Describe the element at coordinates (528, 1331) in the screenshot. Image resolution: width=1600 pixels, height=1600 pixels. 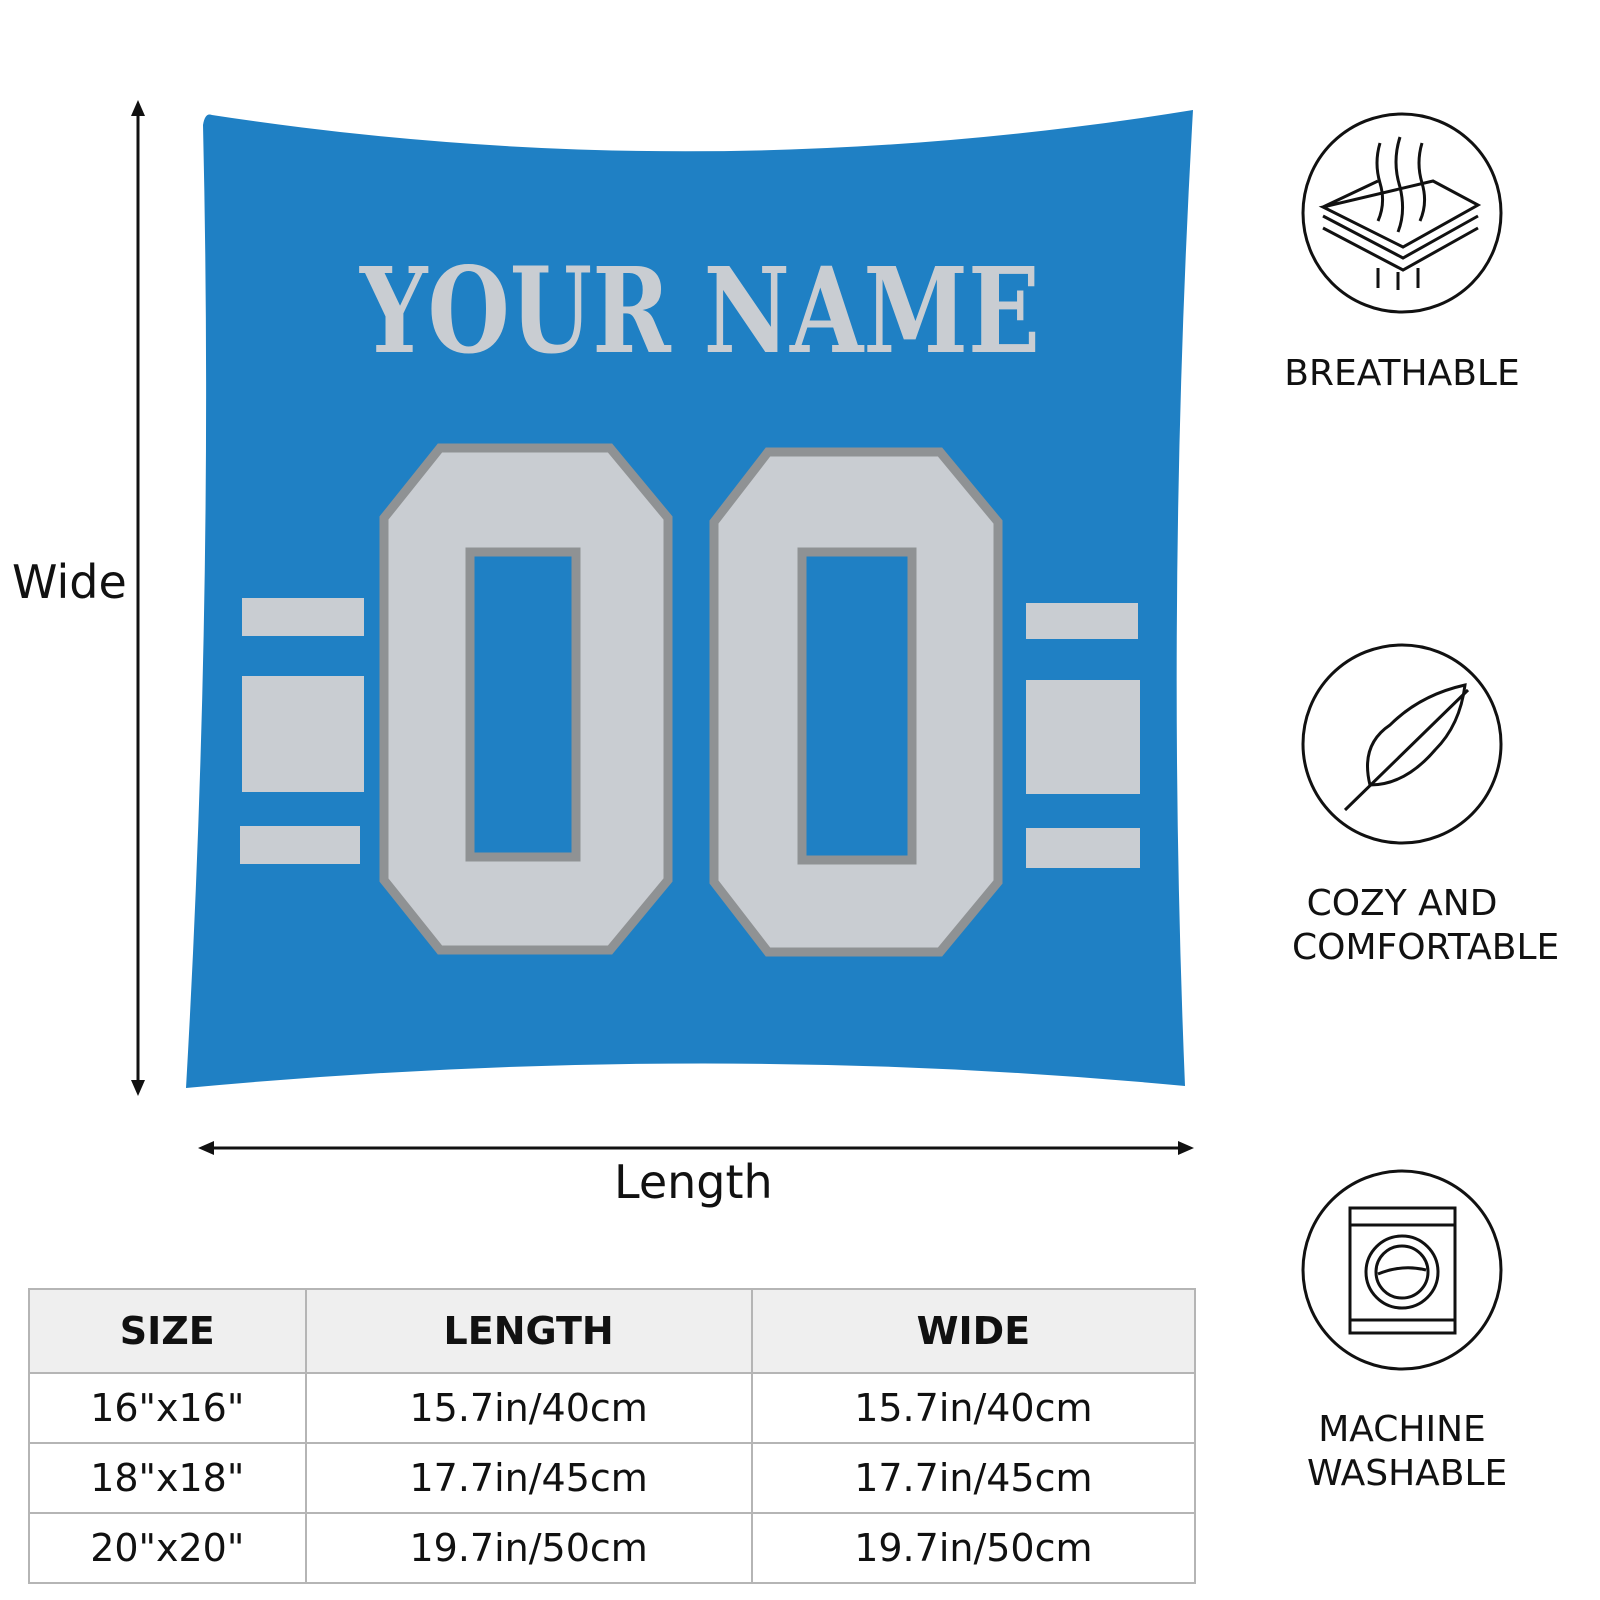
I see `header-length: LENGTH` at that location.